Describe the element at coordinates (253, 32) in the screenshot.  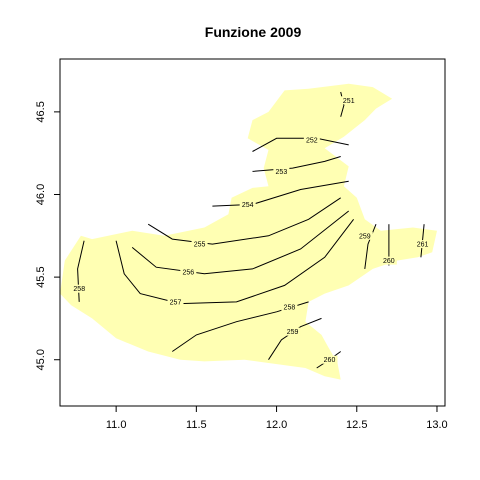
I see `chart-title: Funzione 2009` at that location.